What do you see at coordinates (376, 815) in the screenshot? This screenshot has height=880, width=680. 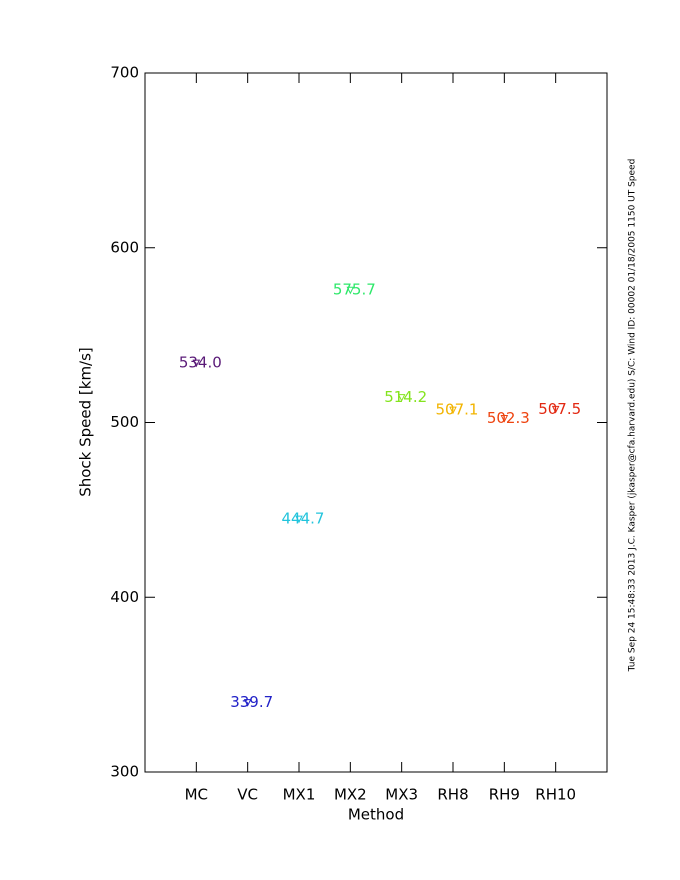 I see `x-axis-label: Method` at bounding box center [376, 815].